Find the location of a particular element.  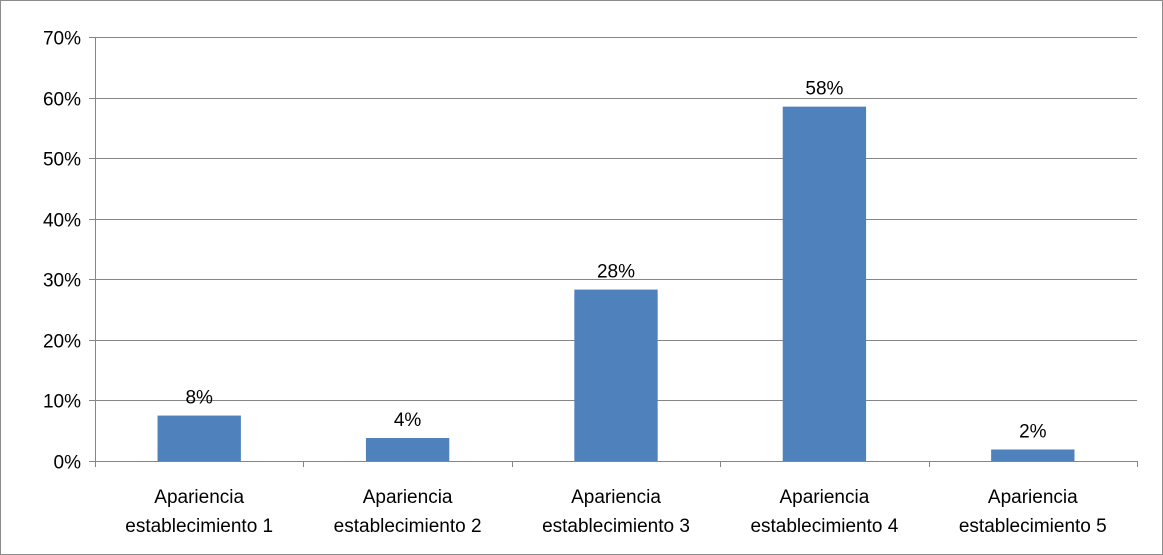

y-tick-label: 30% is located at coordinates (62, 281).